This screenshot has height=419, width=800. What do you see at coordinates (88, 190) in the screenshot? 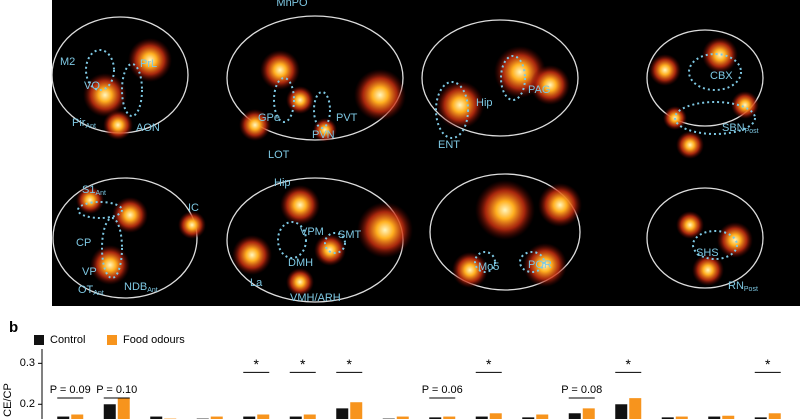
I see `region-name: S1` at bounding box center [88, 190].